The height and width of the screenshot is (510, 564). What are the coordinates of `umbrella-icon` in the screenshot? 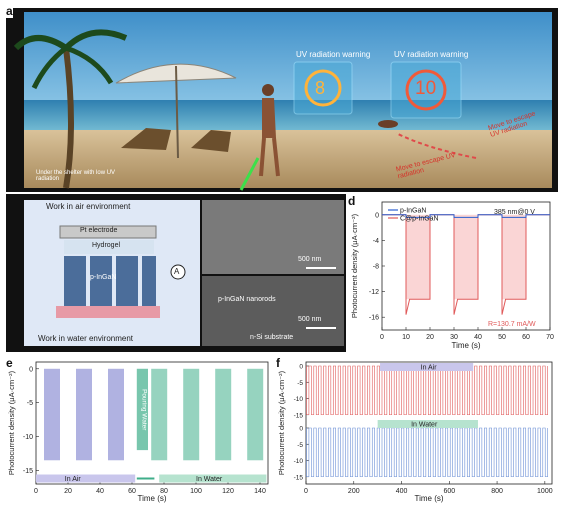 It's located at (176, 111).